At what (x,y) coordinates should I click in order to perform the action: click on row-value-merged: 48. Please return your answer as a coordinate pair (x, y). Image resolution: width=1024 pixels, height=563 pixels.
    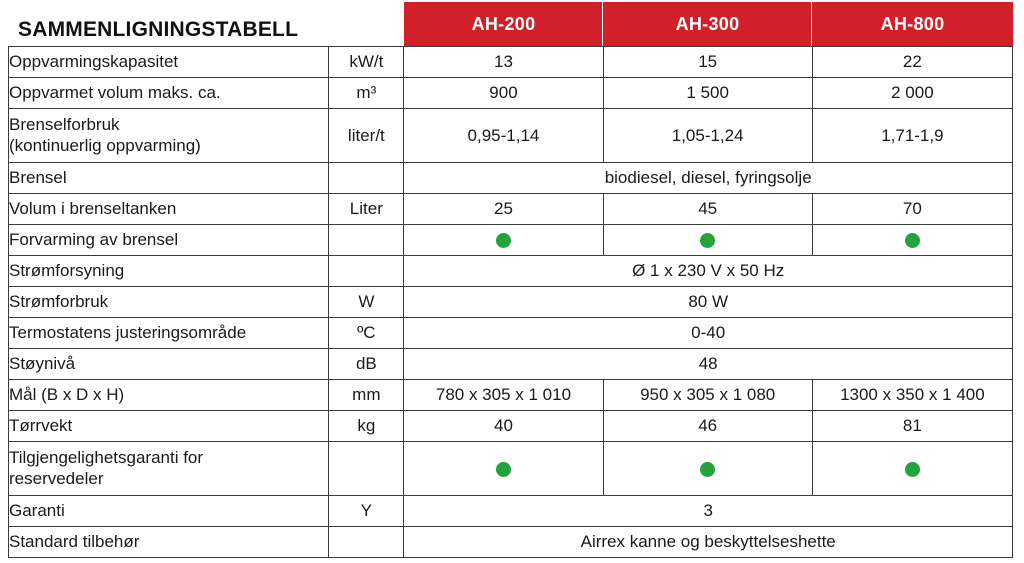
    Looking at the image, I should click on (708, 364).